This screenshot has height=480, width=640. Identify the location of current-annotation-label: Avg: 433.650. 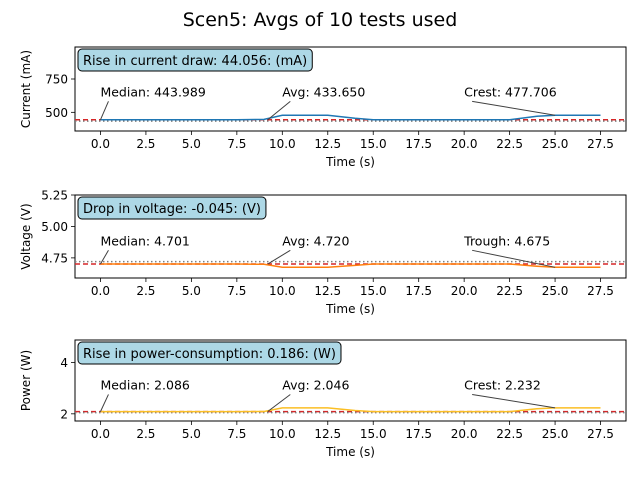
(323, 91).